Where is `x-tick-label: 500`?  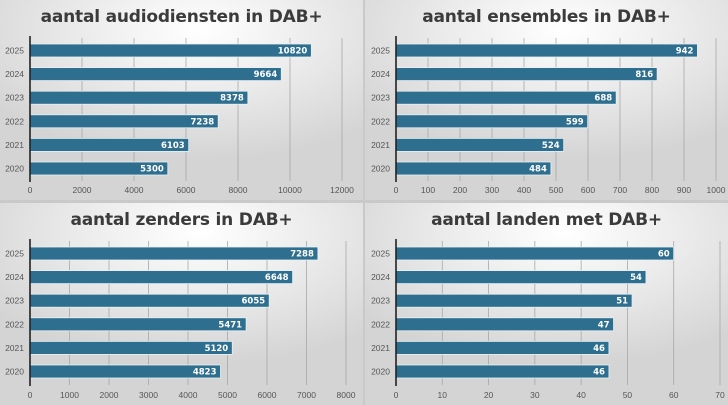
x-tick-label: 500 is located at coordinates (556, 190).